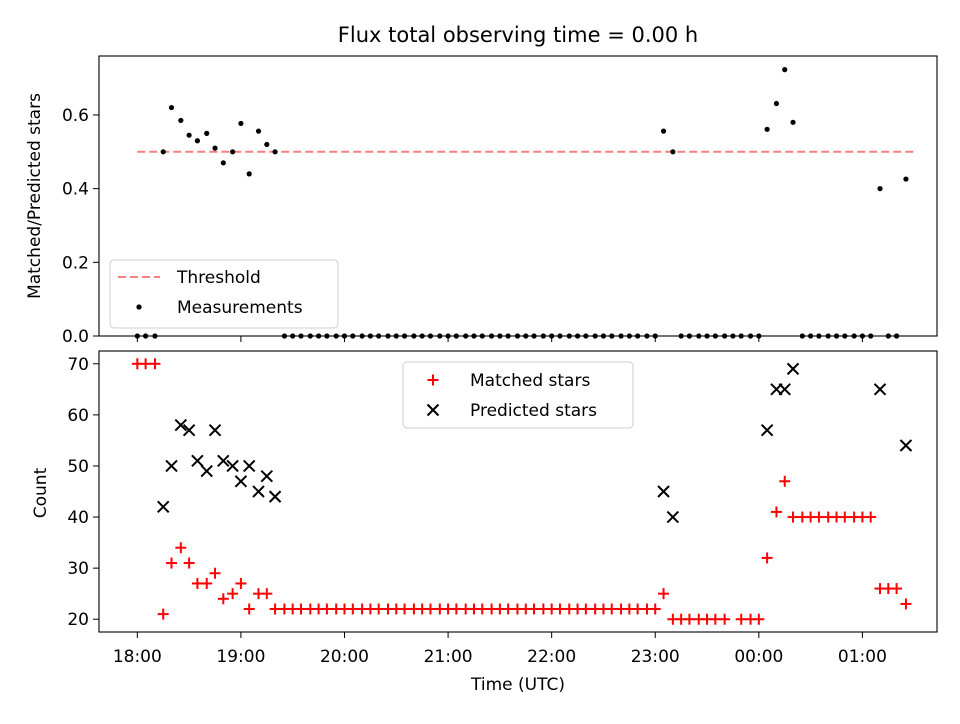 This screenshot has width=960, height=724. I want to click on bottom-y-tick-label: 60, so click(78, 416).